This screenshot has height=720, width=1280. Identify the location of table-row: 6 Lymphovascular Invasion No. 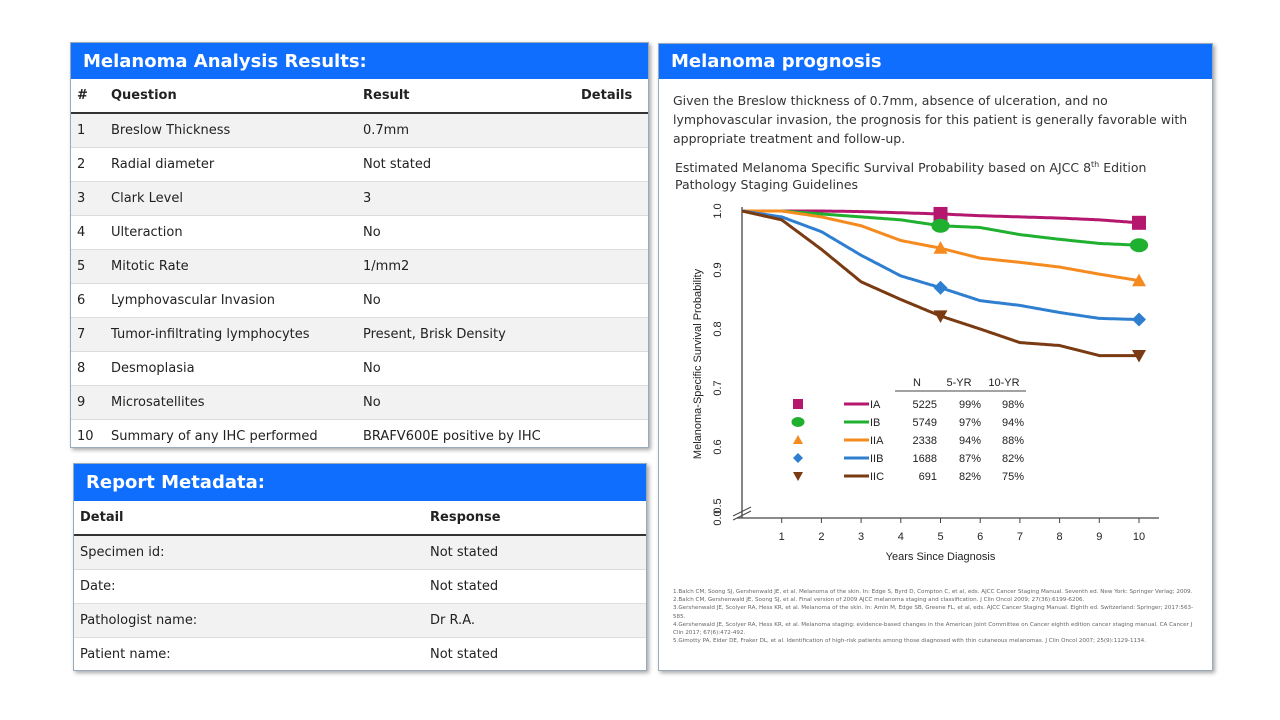
(359, 300).